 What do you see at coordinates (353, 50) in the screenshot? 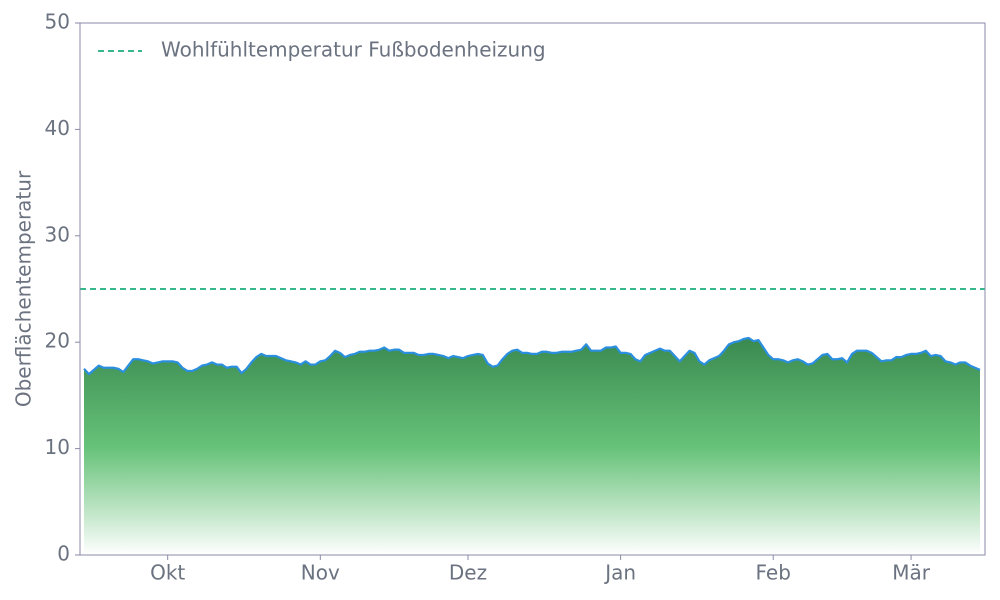
I see `legend-label: Wohlfühltemperatur Fußbodenheizung` at bounding box center [353, 50].